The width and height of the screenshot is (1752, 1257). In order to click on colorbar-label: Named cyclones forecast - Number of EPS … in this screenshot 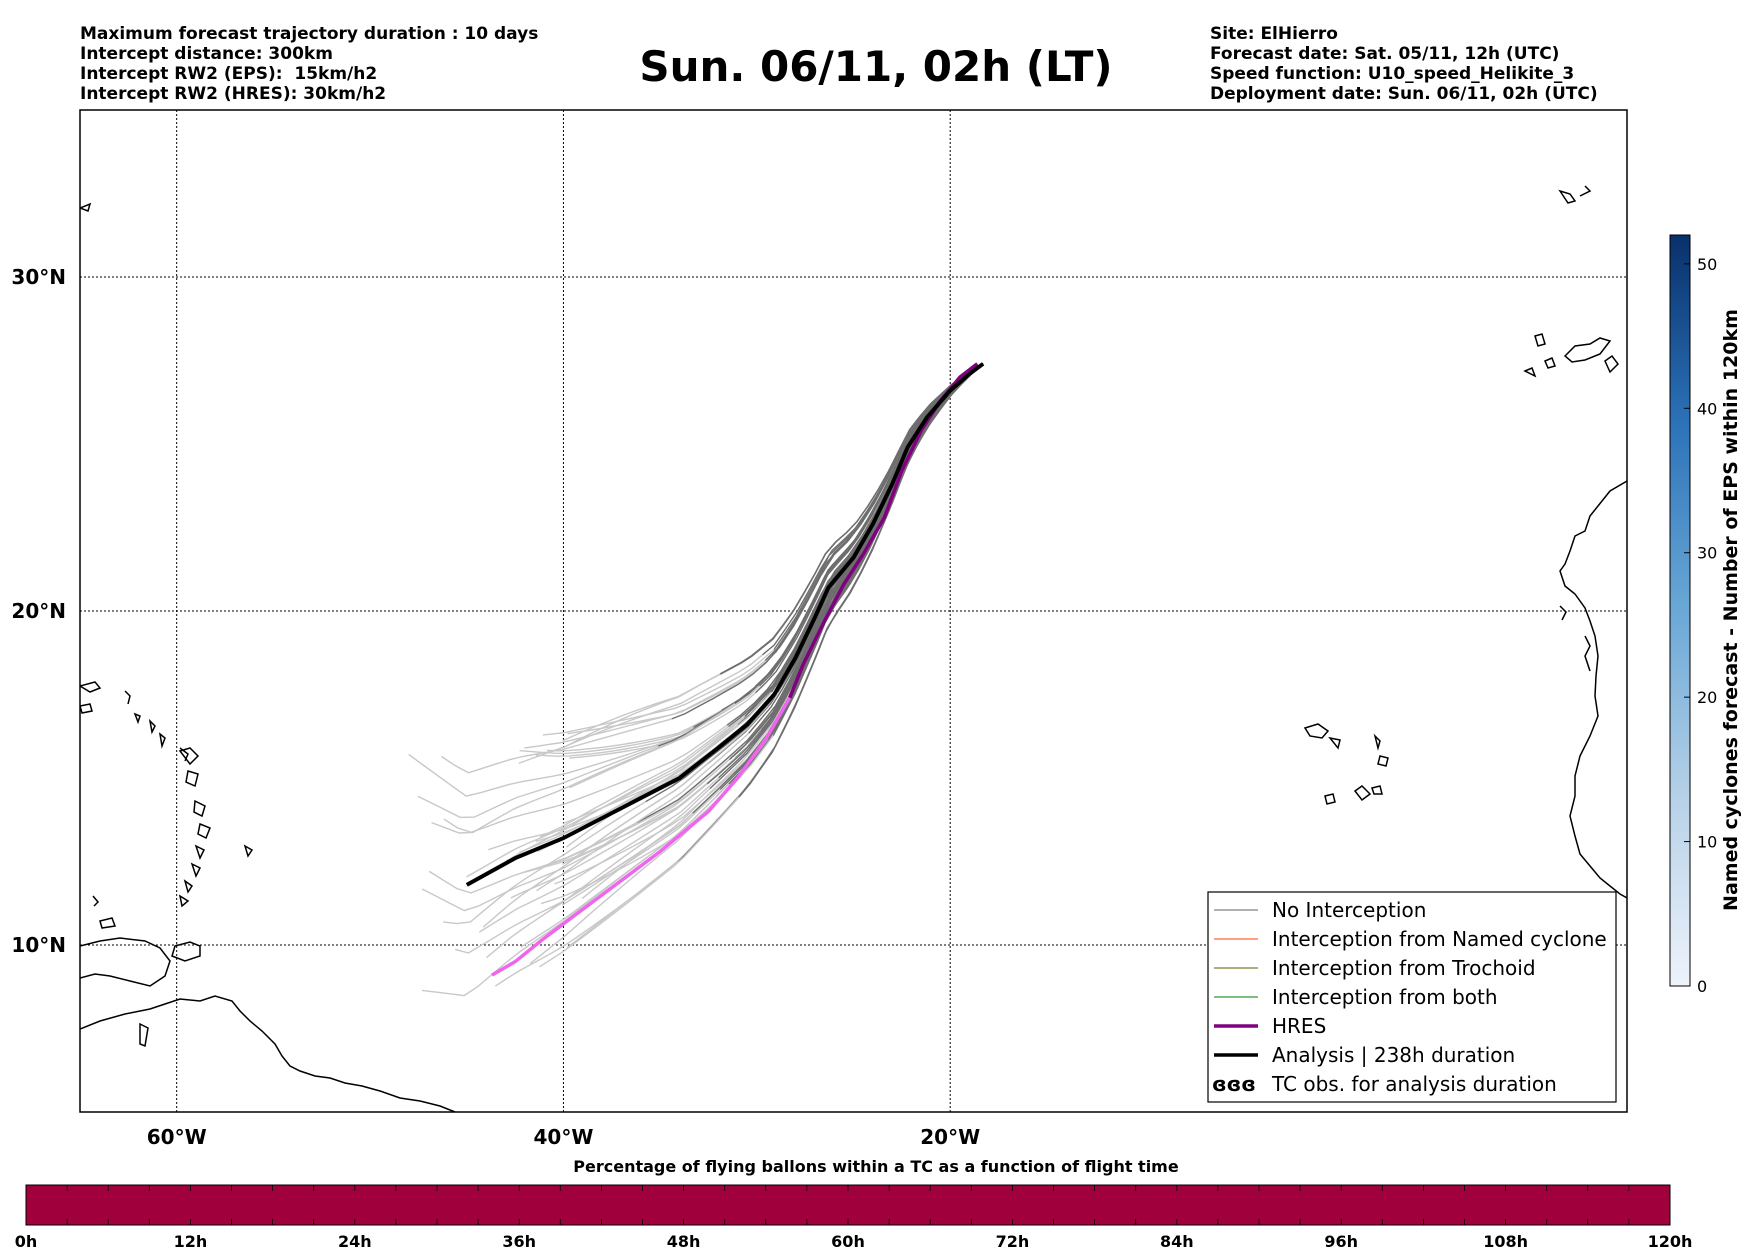, I will do `click(1731, 610)`.